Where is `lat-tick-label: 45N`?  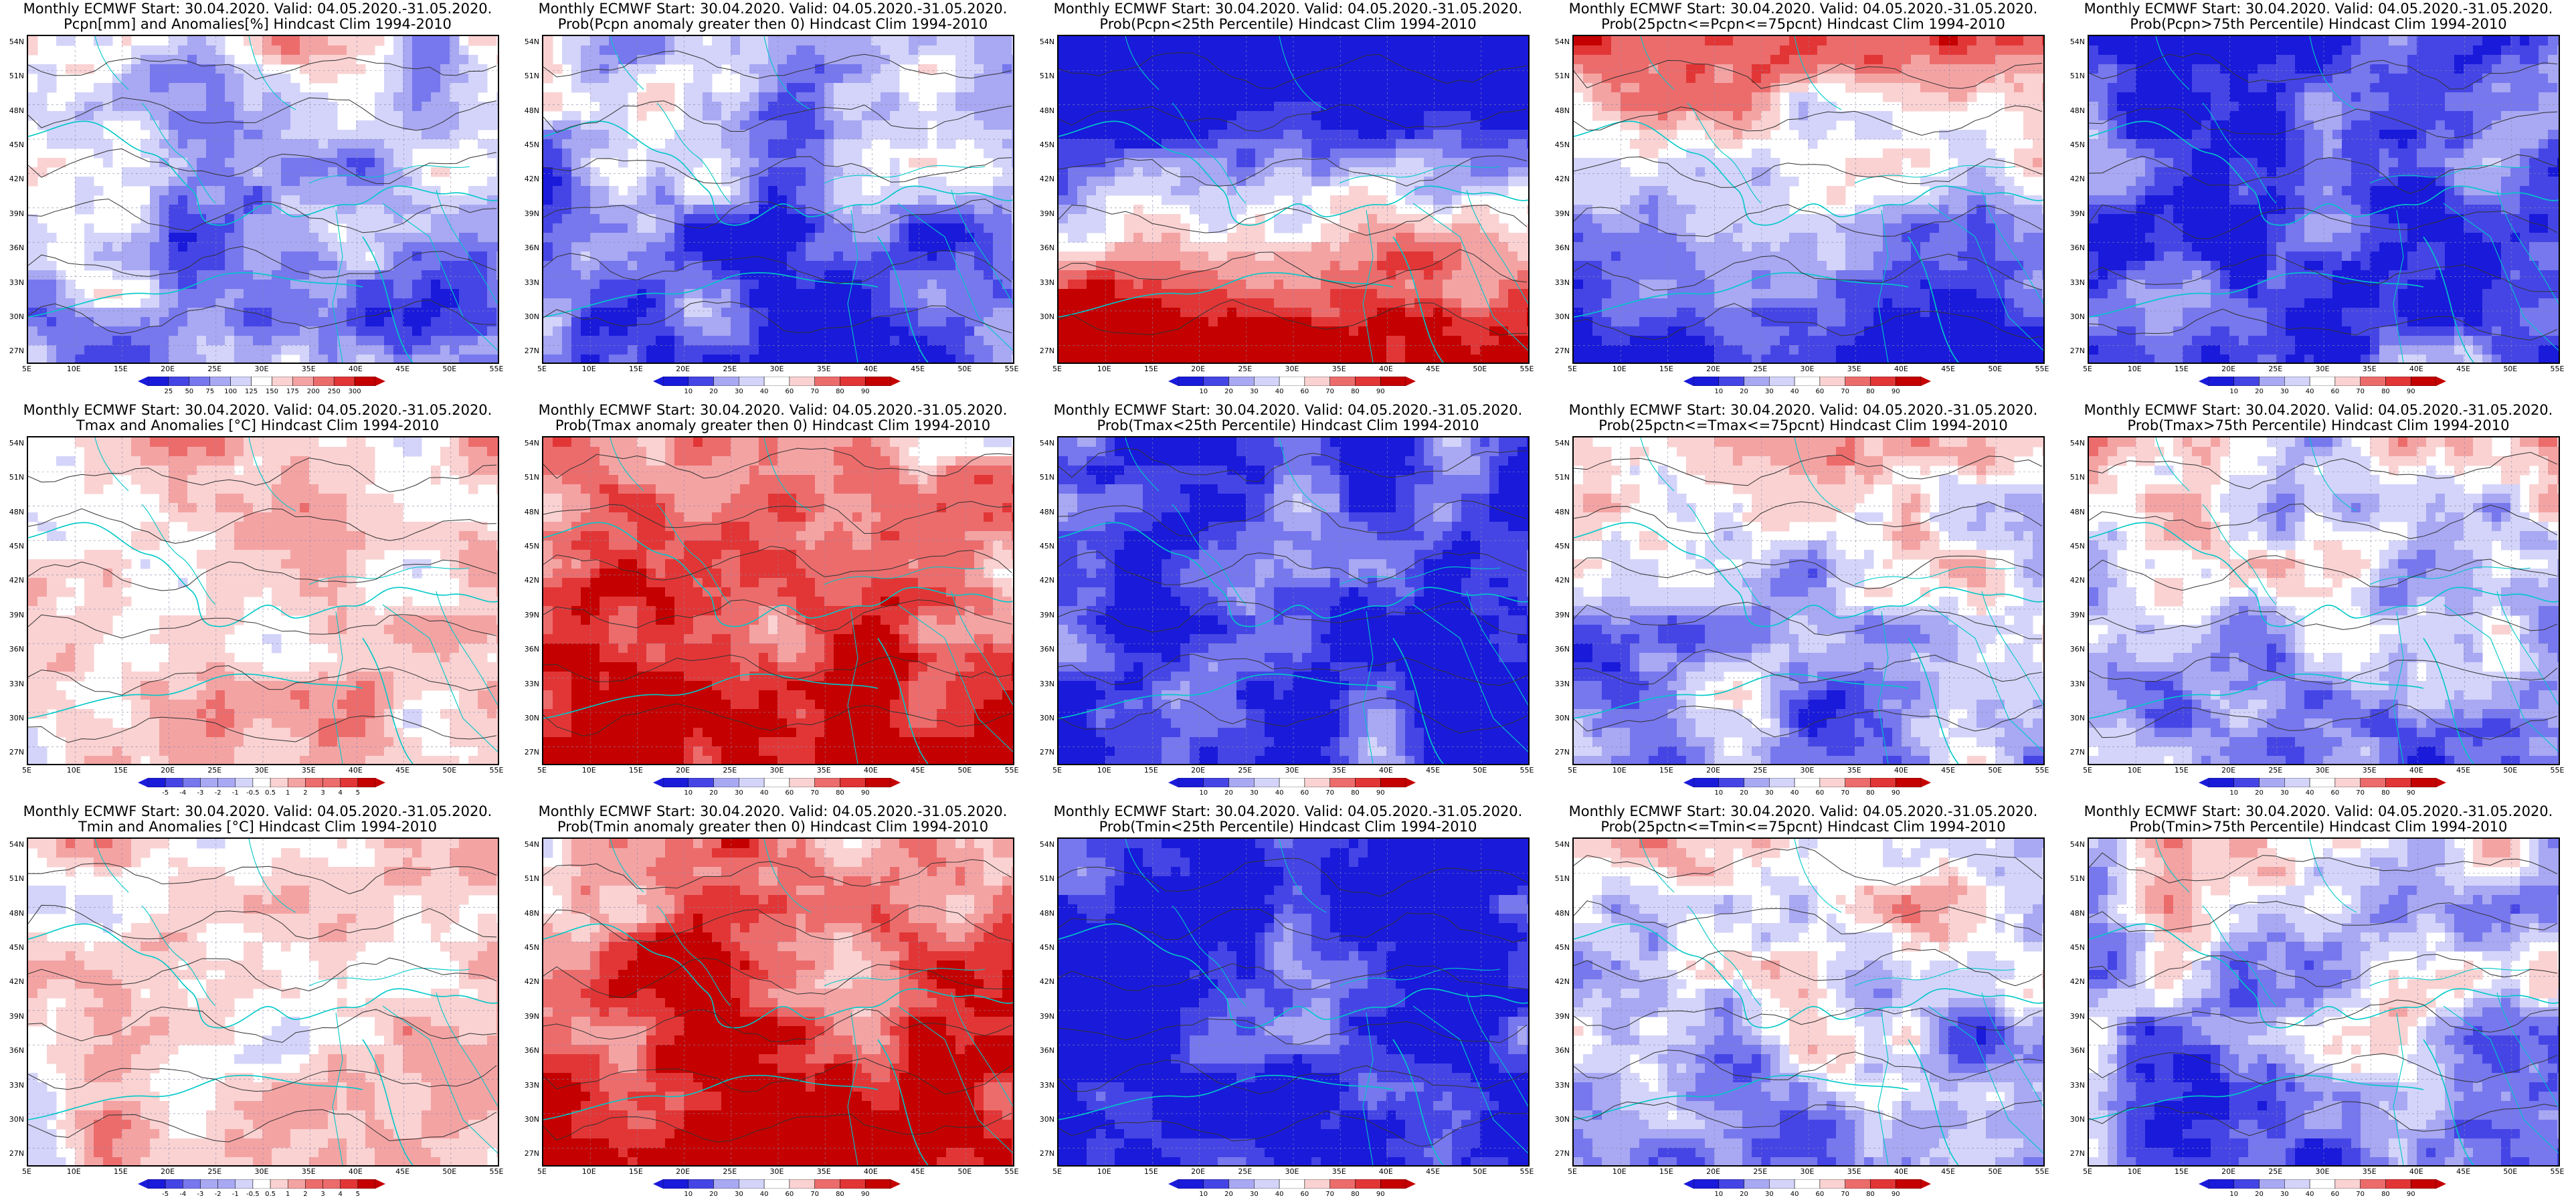
lat-tick-label: 45N is located at coordinates (2074, 947).